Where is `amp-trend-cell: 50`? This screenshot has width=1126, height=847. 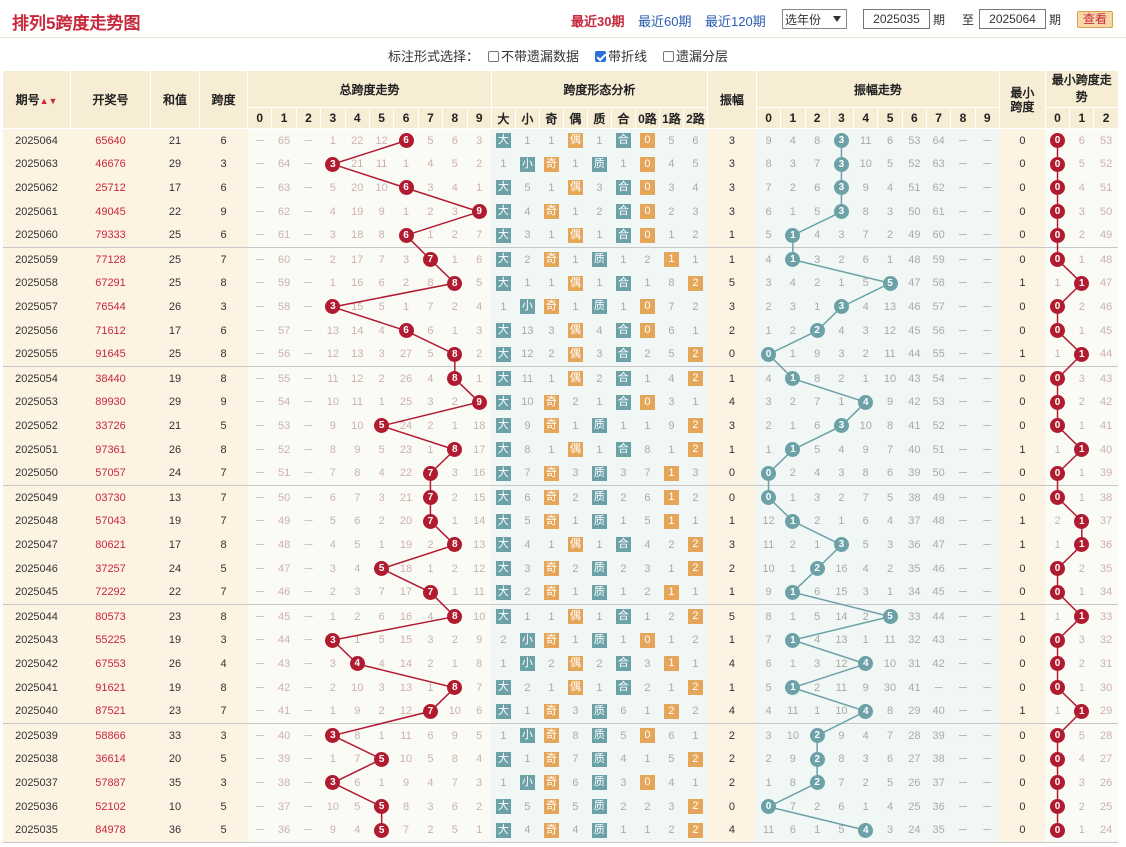 amp-trend-cell: 50 is located at coordinates (938, 473).